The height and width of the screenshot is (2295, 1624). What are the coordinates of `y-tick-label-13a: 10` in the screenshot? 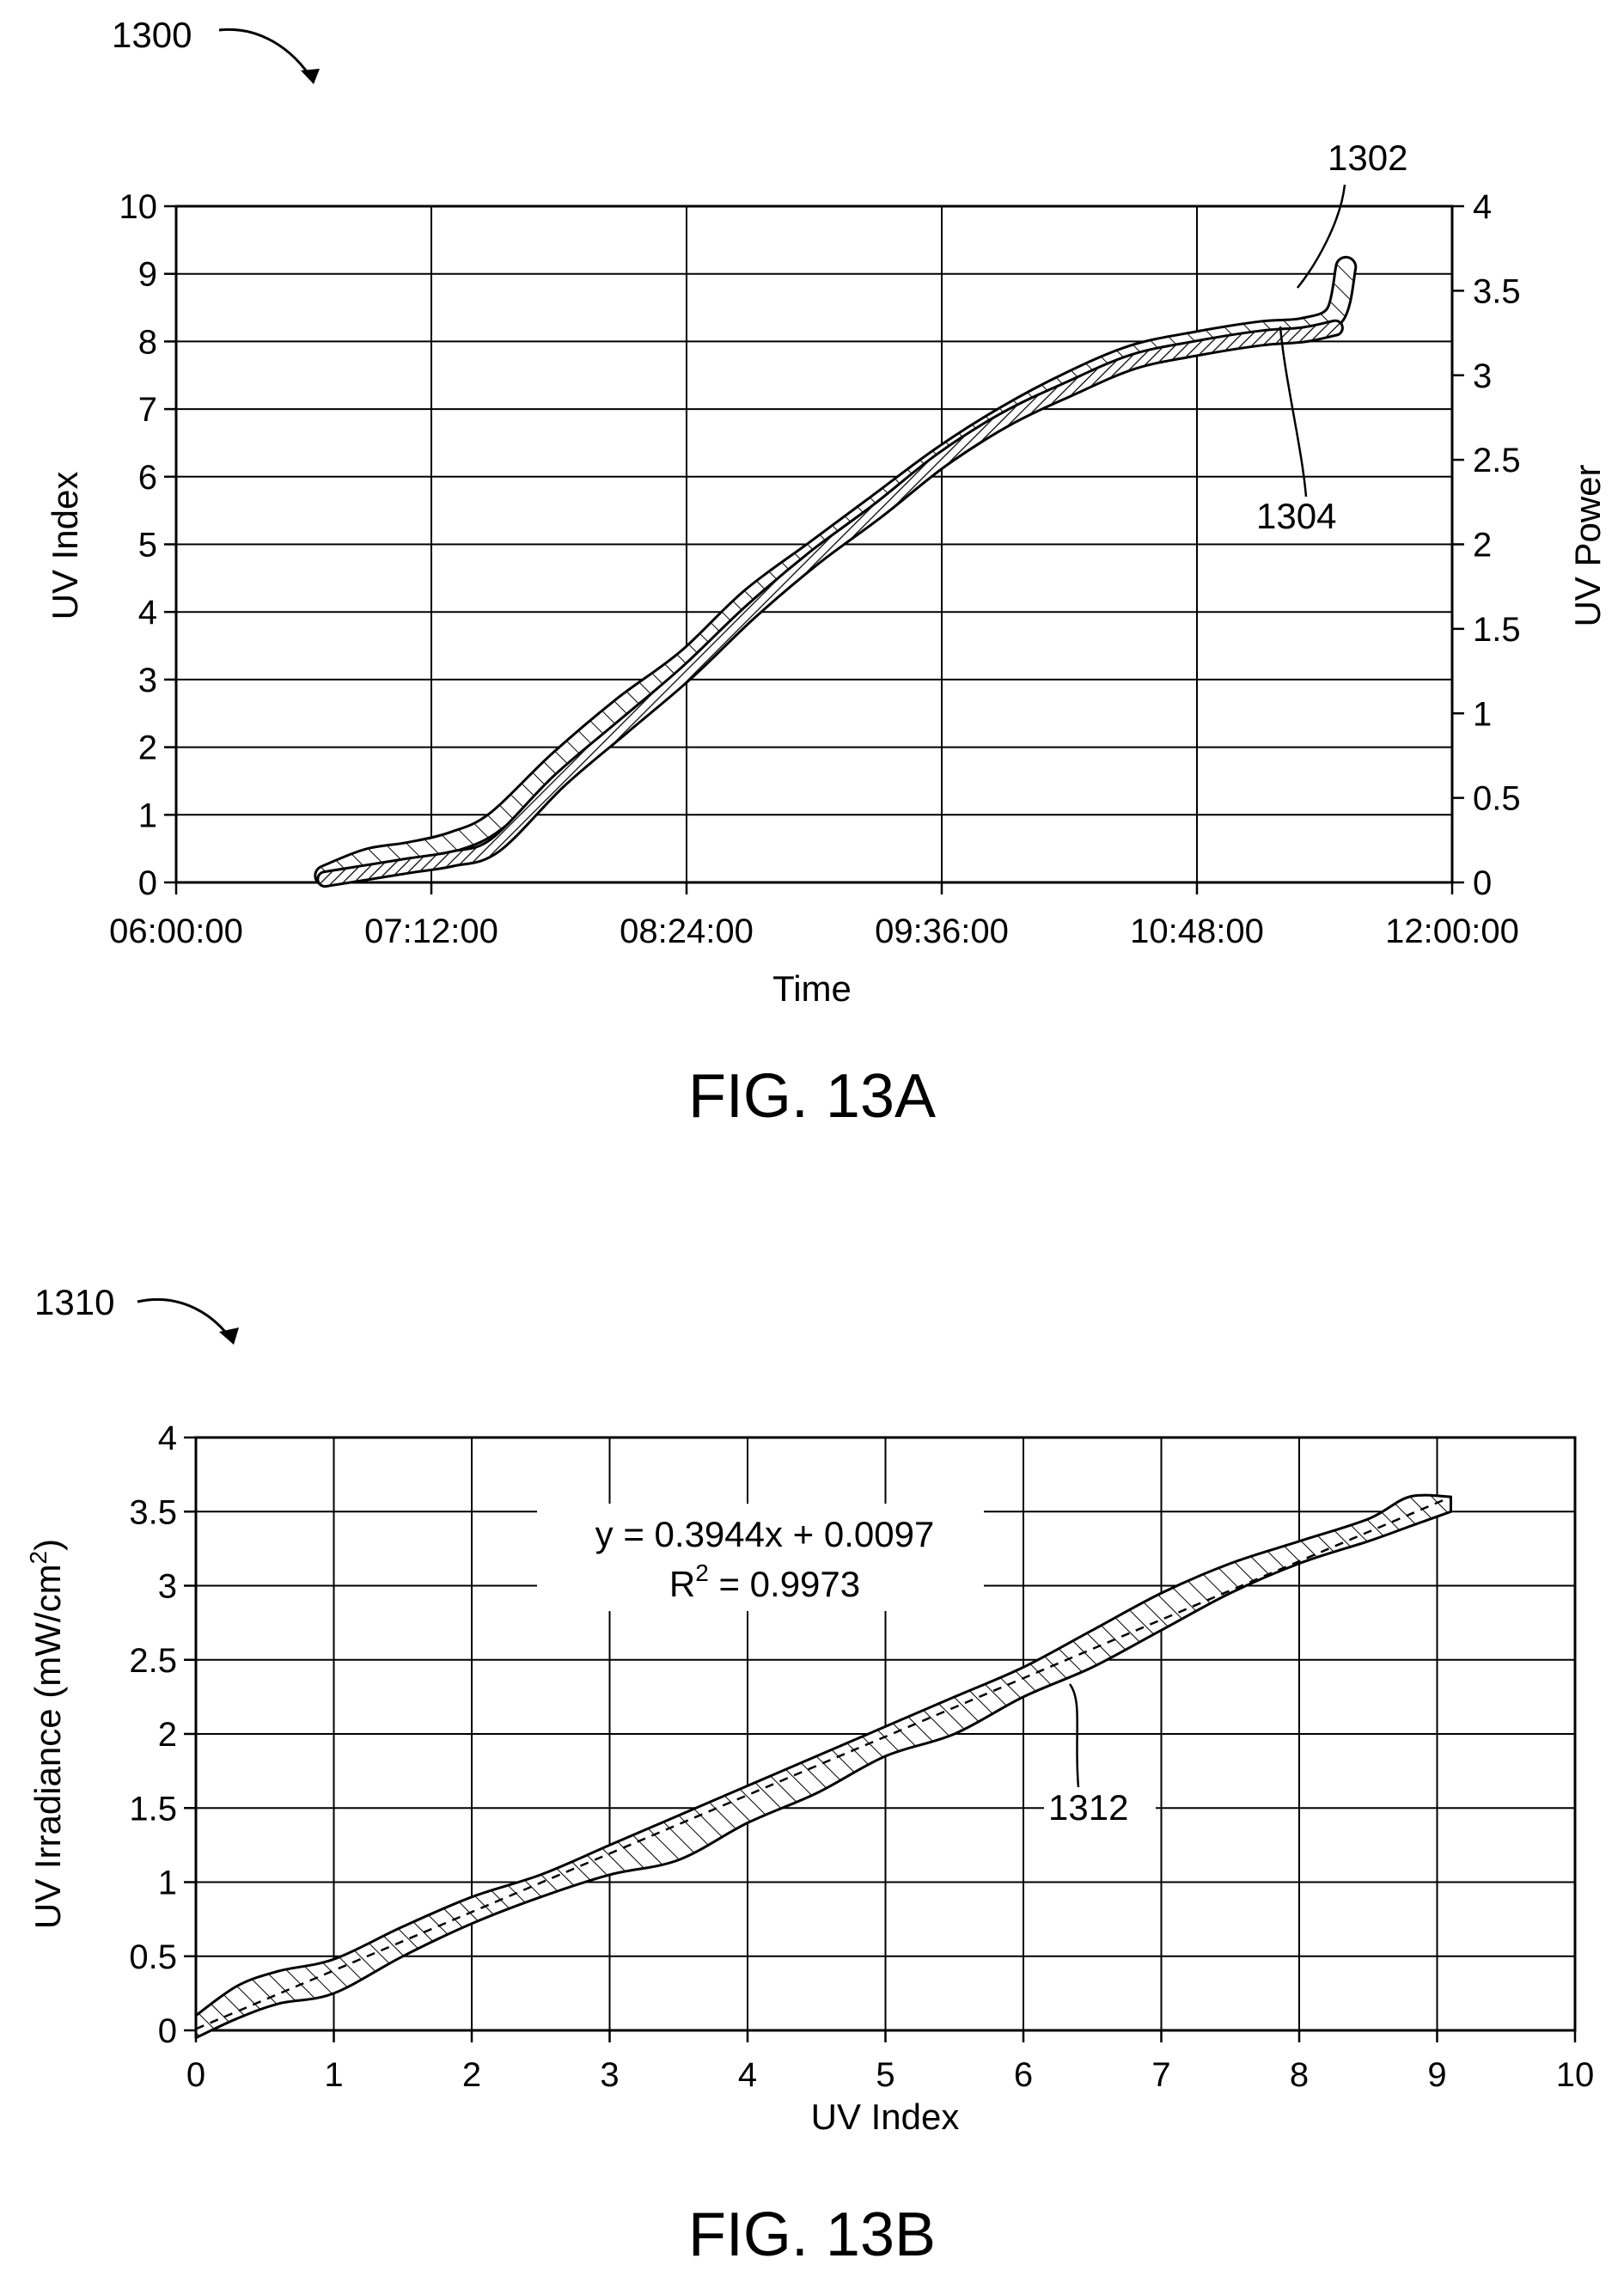 It's located at (138, 207).